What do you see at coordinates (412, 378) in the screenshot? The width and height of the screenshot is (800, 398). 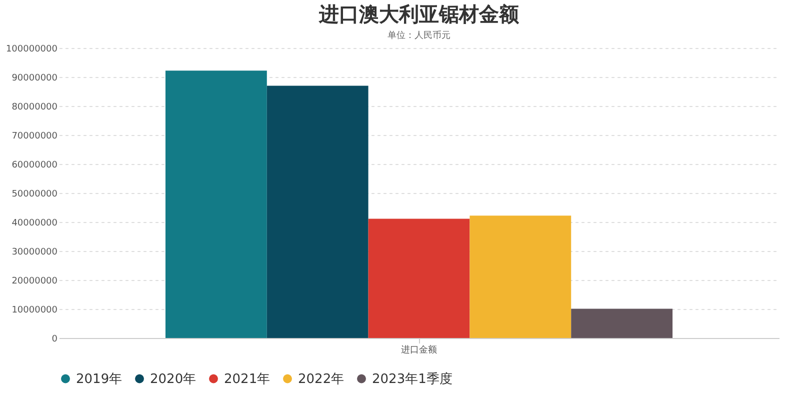 I see `legend-label: 2023年1季度` at bounding box center [412, 378].